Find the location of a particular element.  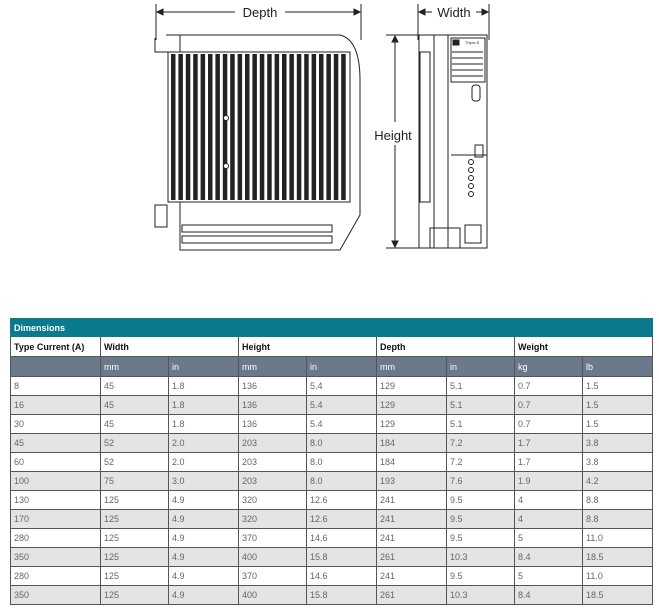

table-cell: 5 is located at coordinates (548, 576).